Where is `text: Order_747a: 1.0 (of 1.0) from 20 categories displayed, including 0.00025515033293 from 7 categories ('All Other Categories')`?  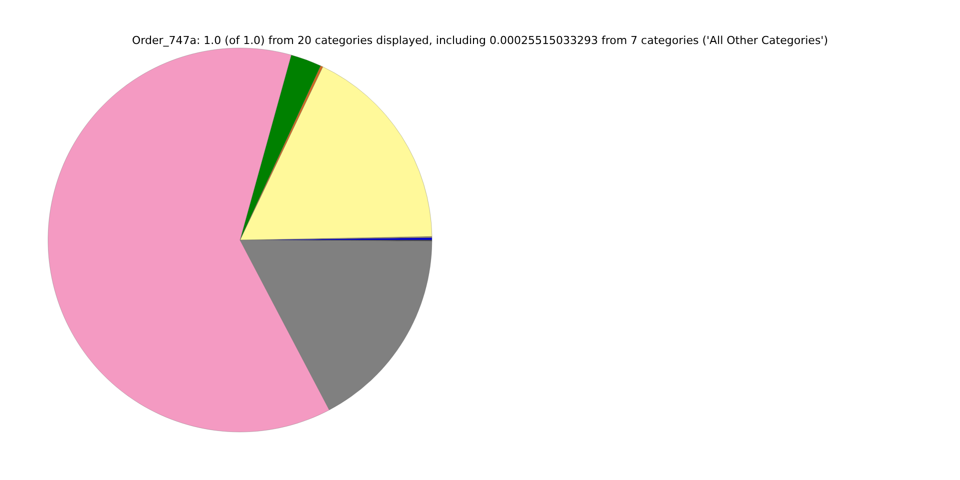
text: Order_747a: 1.0 (of 1.0) from 20 categories displayed, including 0.00025515033293 from 7 categories ('All Other Categories') is located at coordinates (480, 40).